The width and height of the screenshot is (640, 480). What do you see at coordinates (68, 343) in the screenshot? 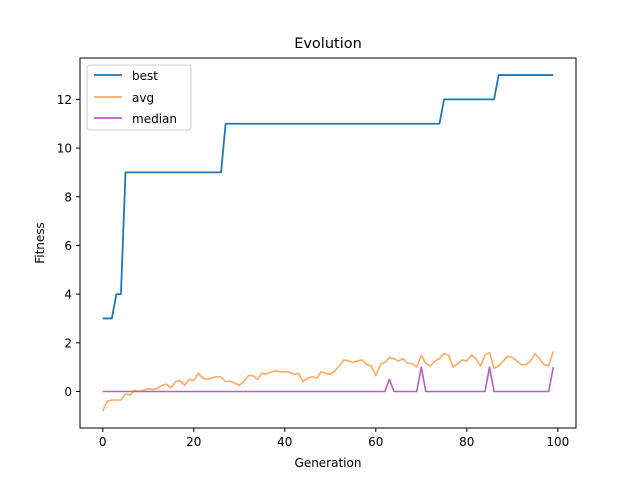
I see `y-tick-label: 2` at bounding box center [68, 343].